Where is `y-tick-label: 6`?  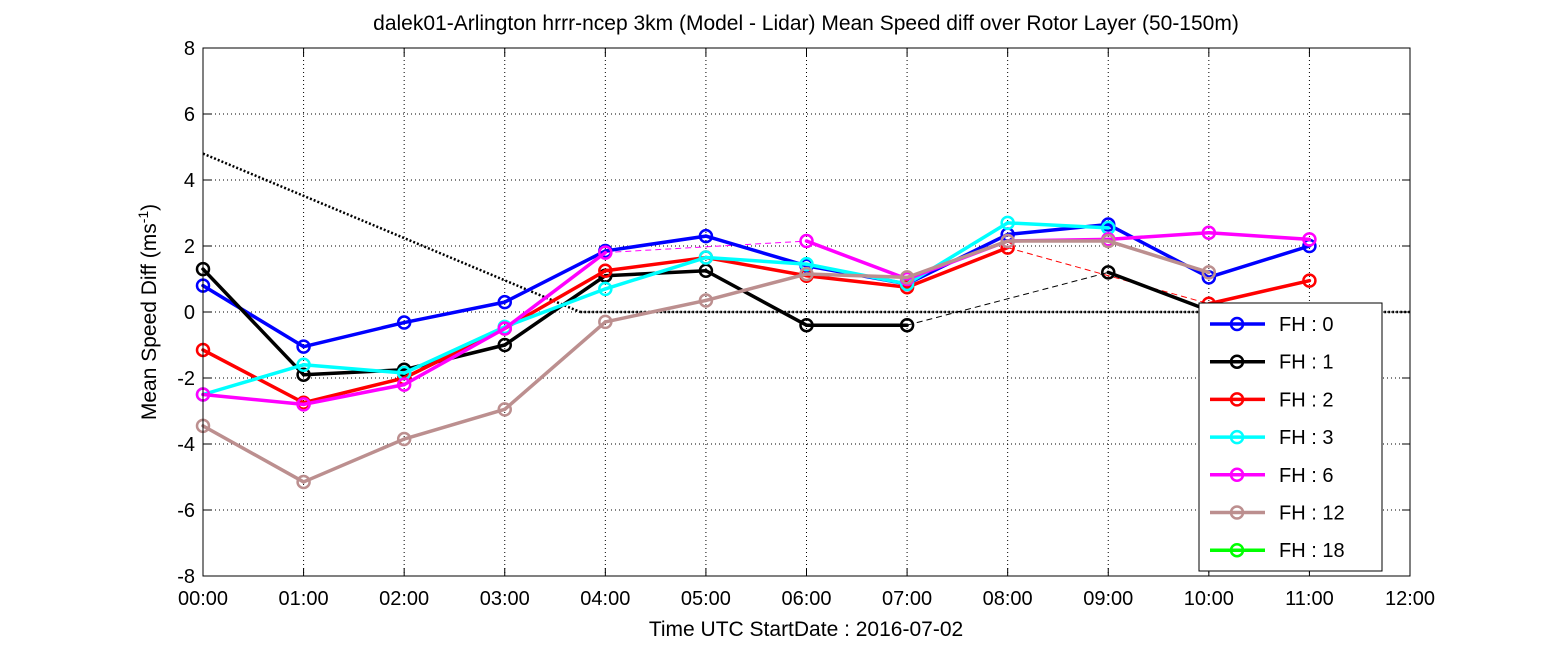 y-tick-label: 6 is located at coordinates (189, 115).